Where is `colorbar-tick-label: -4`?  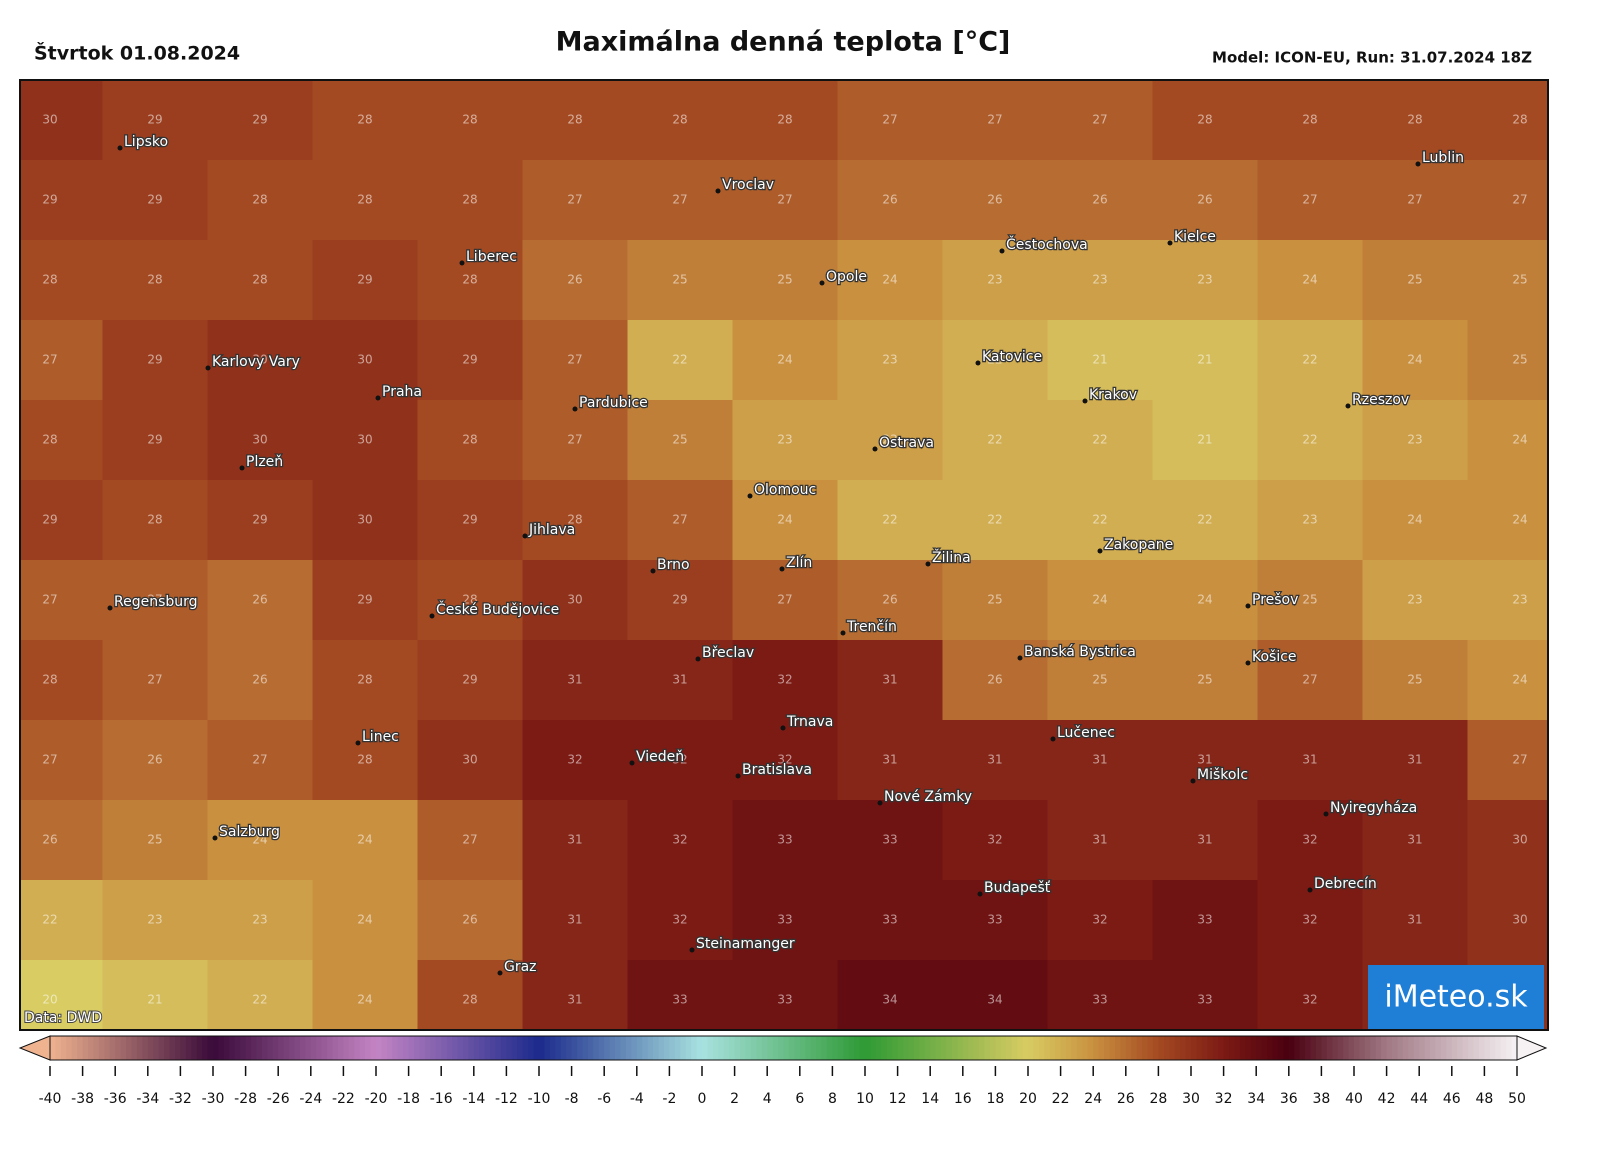
colorbar-tick-label: -4 is located at coordinates (637, 1099).